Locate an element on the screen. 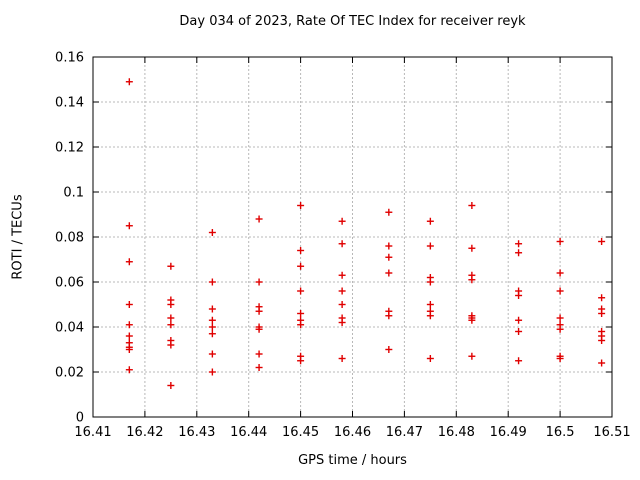  x-tick-label: 16.43 is located at coordinates (196, 432).